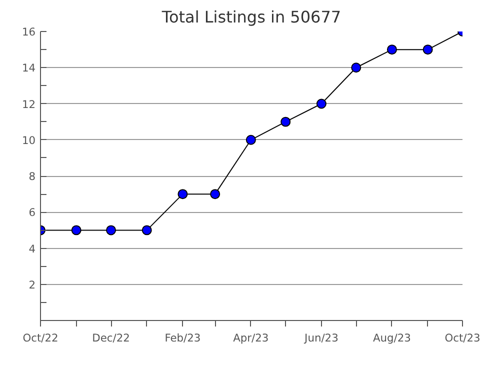  I want to click on y-tick-label: 16, so click(29, 32).